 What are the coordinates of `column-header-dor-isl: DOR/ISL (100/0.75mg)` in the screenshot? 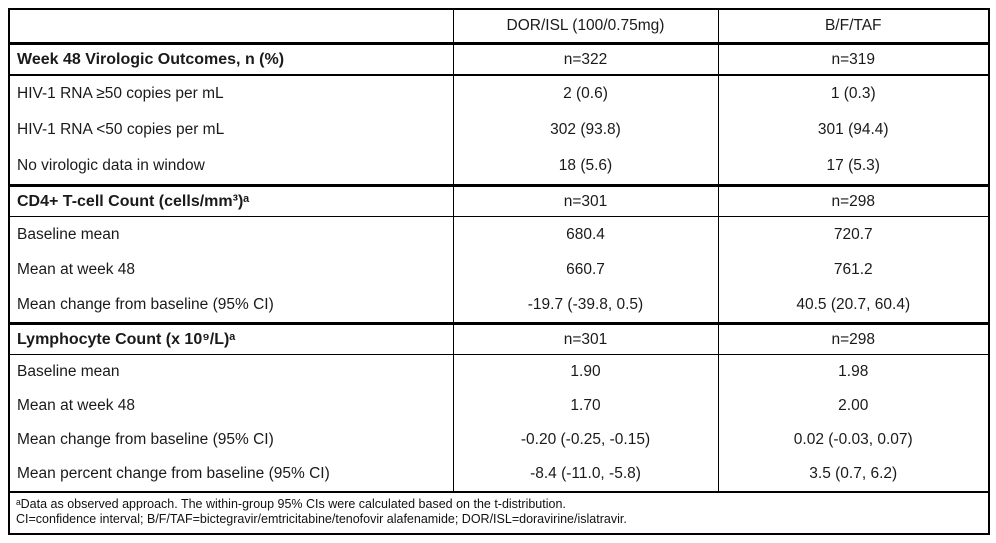 It's located at (586, 26).